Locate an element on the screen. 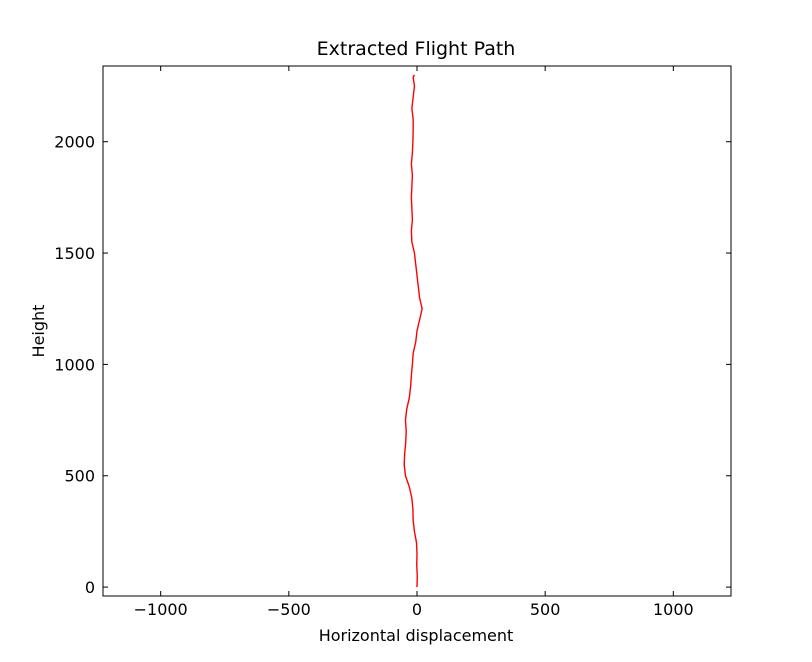 This screenshot has width=812, height=662. series-layer is located at coordinates (413, 331).